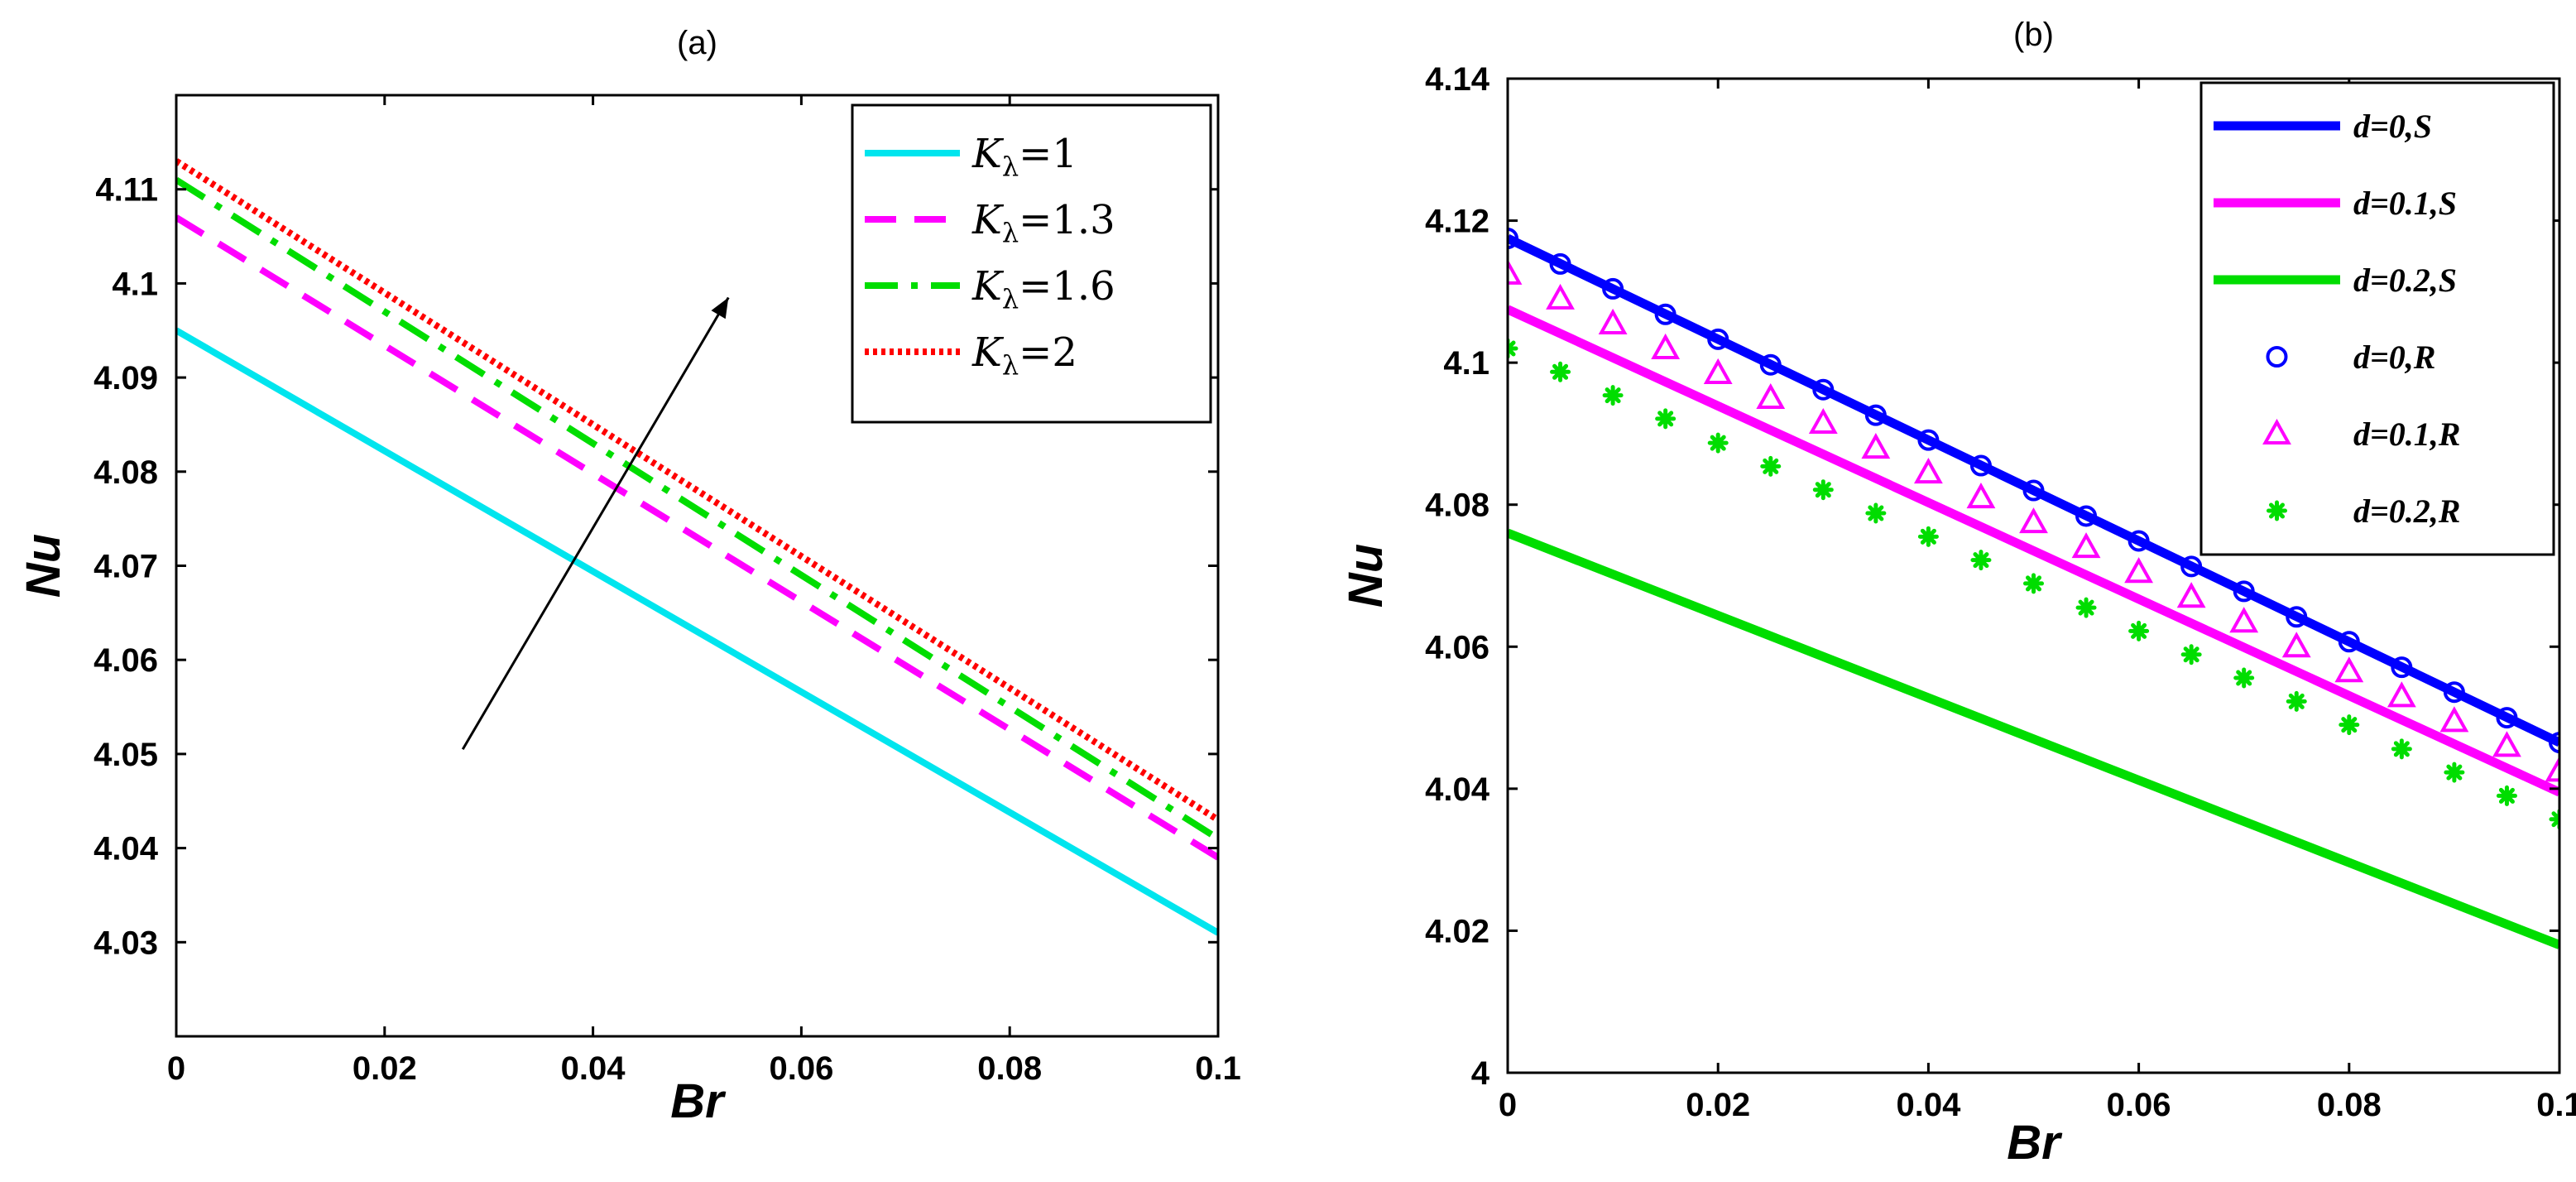 Image resolution: width=2576 pixels, height=1182 pixels. I want to click on panel-b-legend: d=0,S d=0.1,S d=0.2,S d=0,R d=0.1,R d=0.2,R, so click(2377, 318).